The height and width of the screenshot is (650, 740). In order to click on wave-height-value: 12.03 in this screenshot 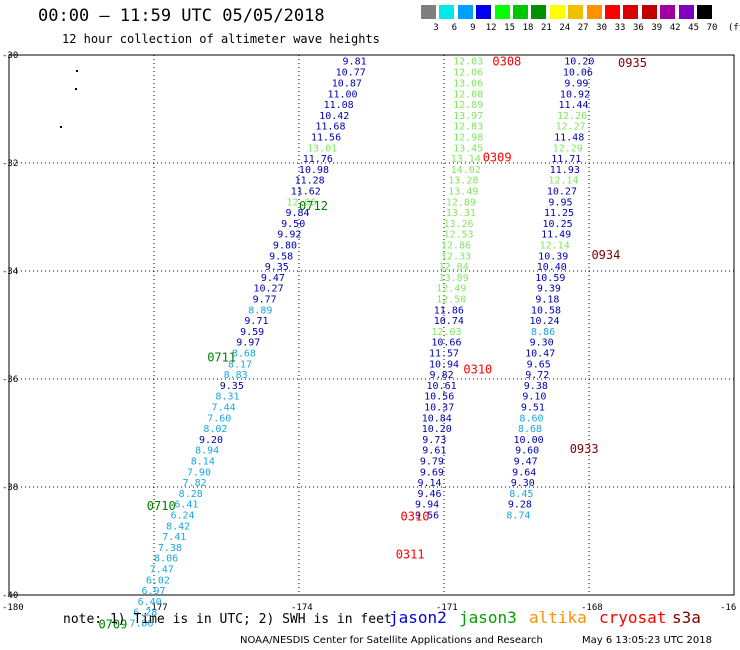, I will do `click(468, 61)`.